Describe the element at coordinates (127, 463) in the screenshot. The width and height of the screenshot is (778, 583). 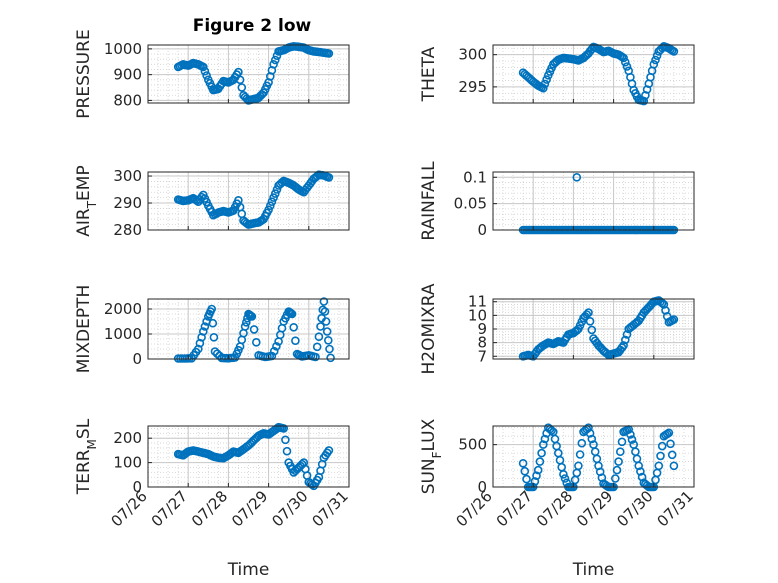
I see `y-tick-label: 100` at that location.